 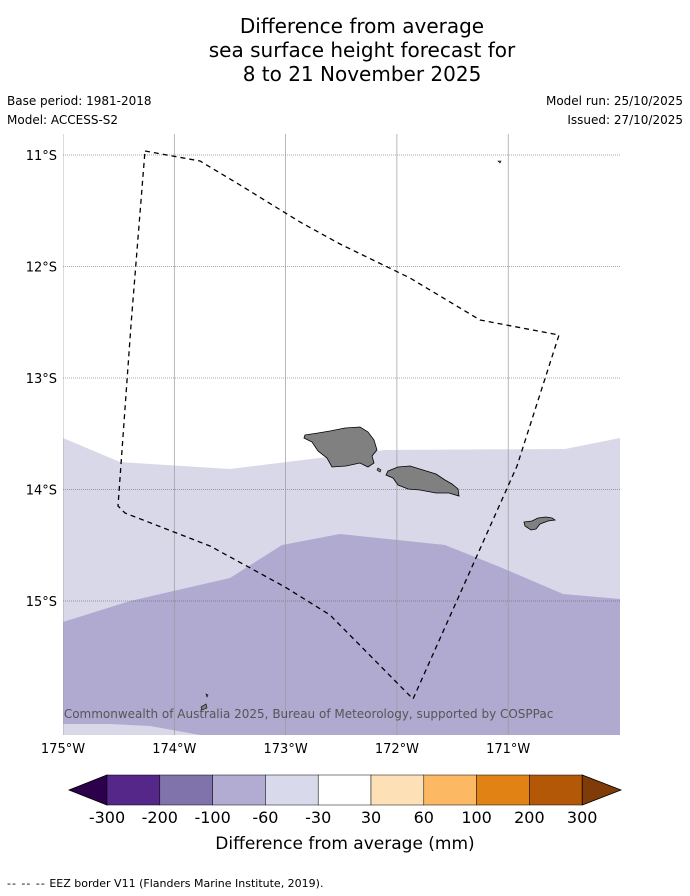 What do you see at coordinates (362, 26) in the screenshot?
I see `title-line-1: Difference from average` at bounding box center [362, 26].